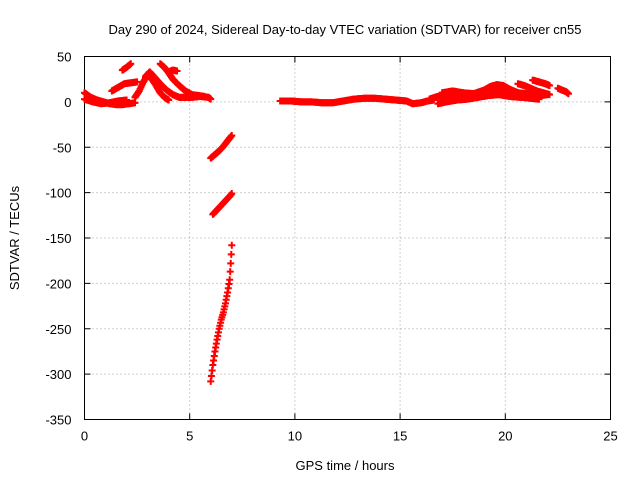  Describe the element at coordinates (610, 436) in the screenshot. I see `x-tick-label: 25` at that location.